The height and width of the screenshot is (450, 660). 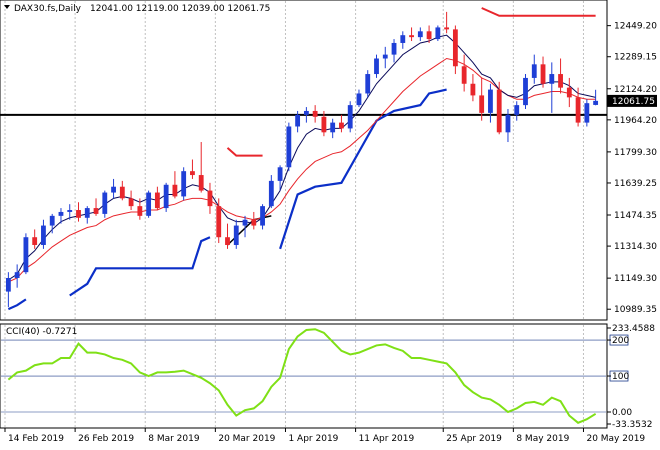 I want to click on x-tick-label: 20 Mar 2019, so click(x=246, y=439).